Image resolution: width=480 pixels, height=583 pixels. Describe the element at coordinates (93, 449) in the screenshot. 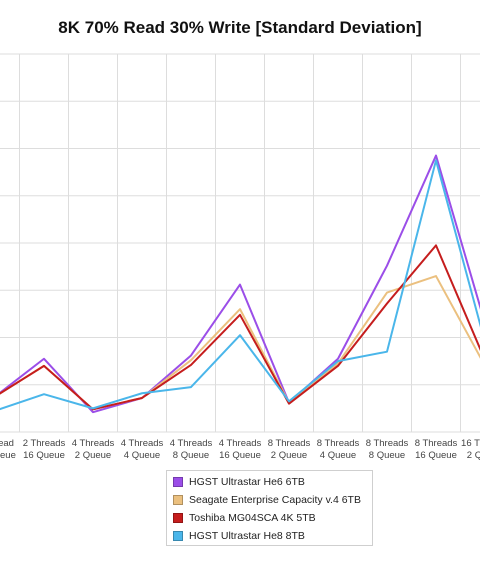

I see `x-tick-label: 4 Threads 2 Queue` at that location.